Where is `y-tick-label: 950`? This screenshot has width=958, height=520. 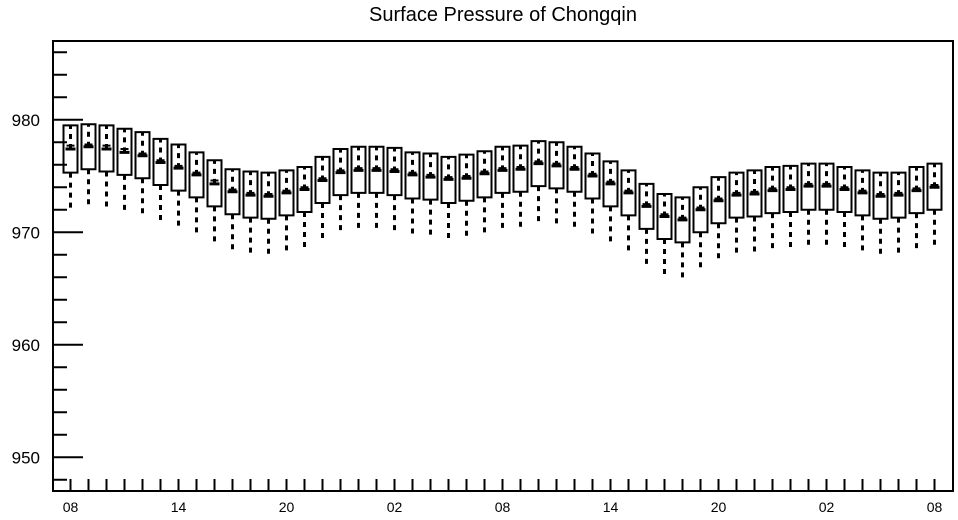
y-tick-label: 950 is located at coordinates (26, 457).